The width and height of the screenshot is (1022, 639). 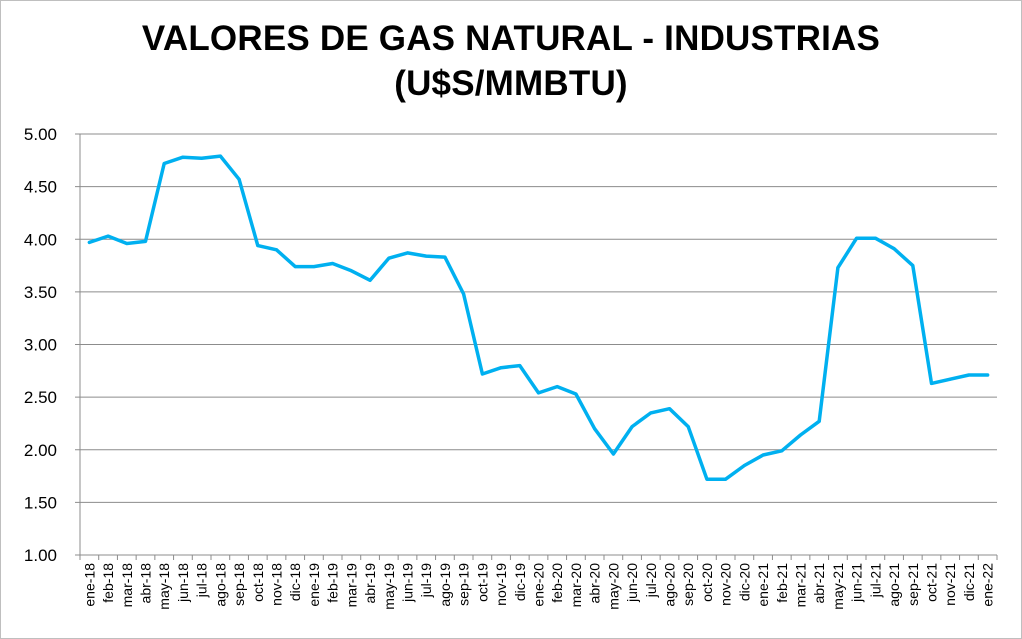 I want to click on x-tick-label: feb-20, so click(x=557, y=583).